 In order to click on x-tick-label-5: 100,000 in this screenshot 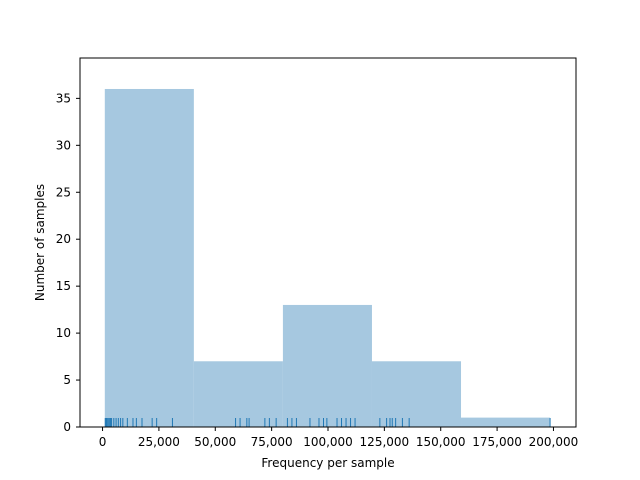, I will do `click(328, 442)`.